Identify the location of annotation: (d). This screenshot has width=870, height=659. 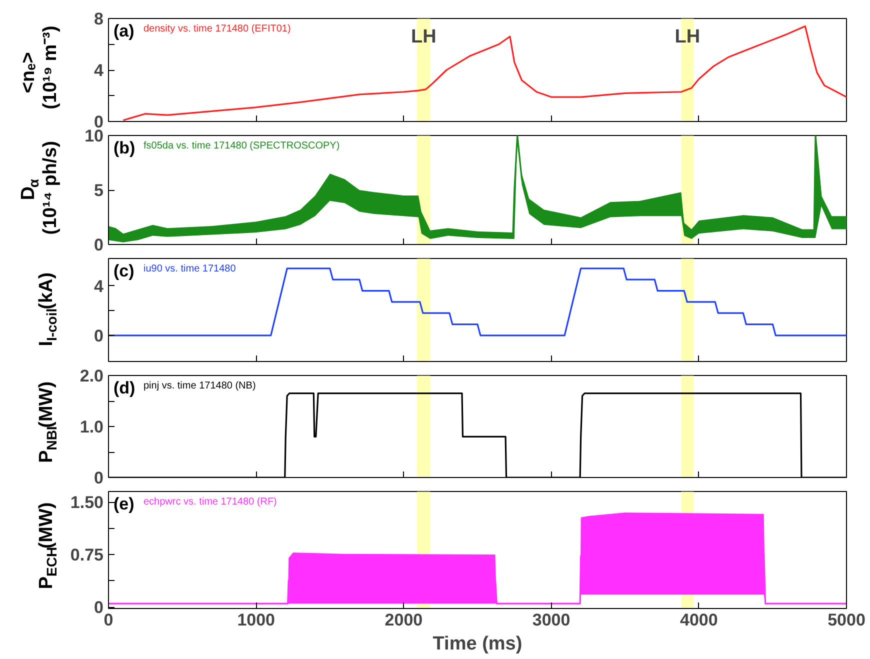
(125, 388).